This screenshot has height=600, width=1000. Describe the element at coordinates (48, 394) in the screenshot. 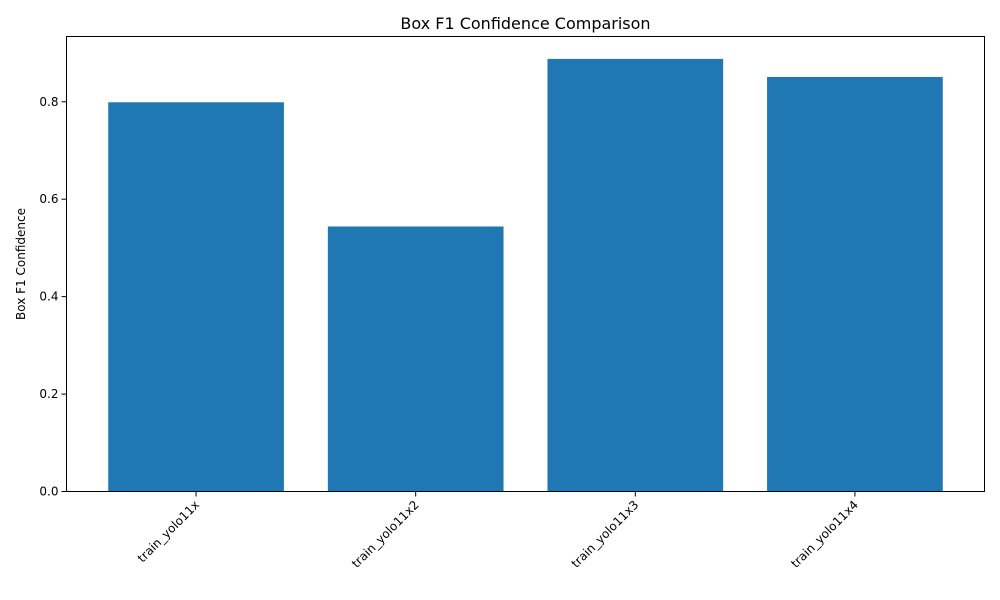

I see `y-tick-label: 0.2` at that location.